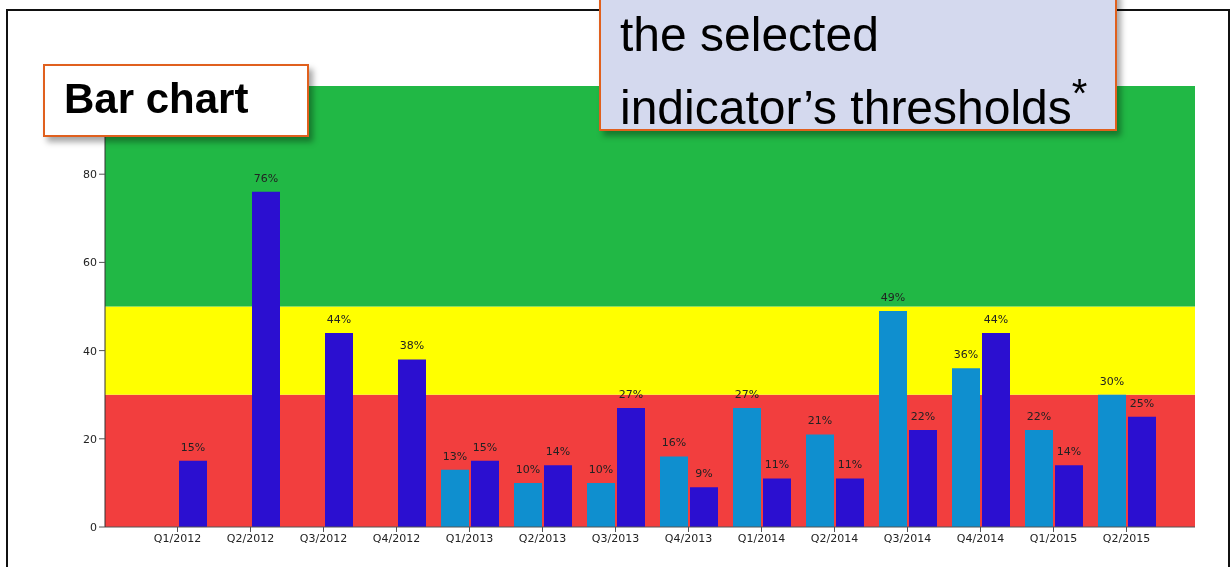  What do you see at coordinates (1126, 538) in the screenshot?
I see `x-tick-label: Q2/2015` at bounding box center [1126, 538].